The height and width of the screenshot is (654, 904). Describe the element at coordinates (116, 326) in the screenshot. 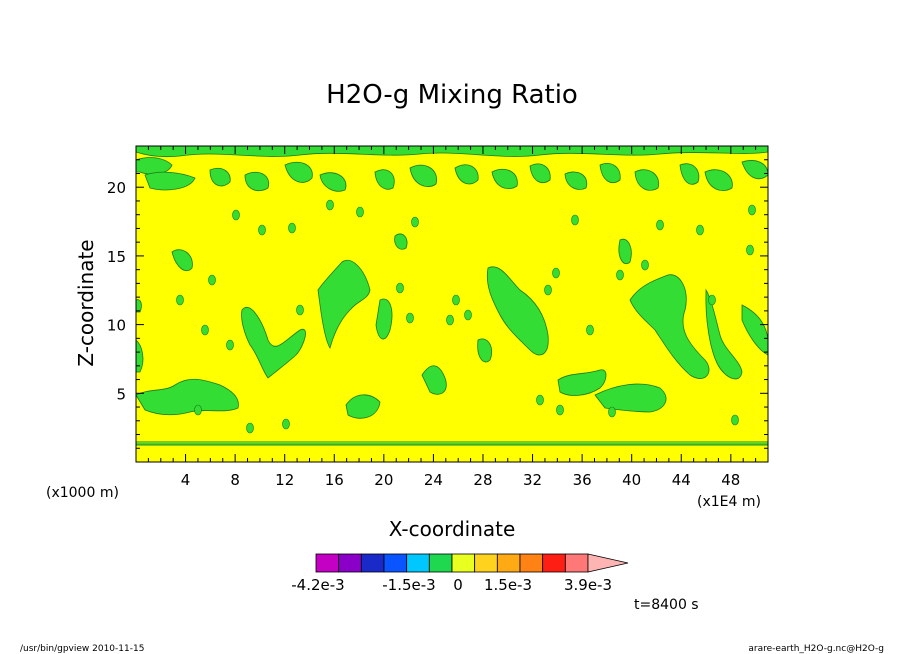

I see `y-tick-label: 10` at that location.